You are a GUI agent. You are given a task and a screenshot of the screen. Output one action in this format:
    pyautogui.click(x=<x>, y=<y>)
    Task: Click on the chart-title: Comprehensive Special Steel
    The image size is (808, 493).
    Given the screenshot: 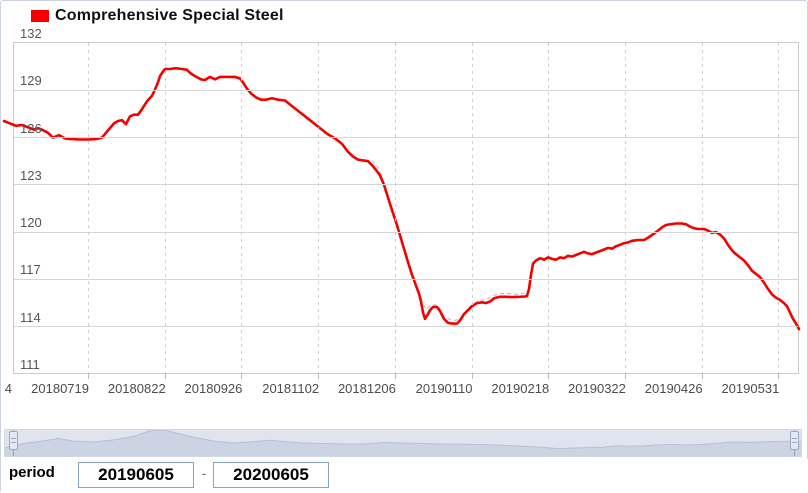 What is the action you would take?
    pyautogui.click(x=169, y=15)
    